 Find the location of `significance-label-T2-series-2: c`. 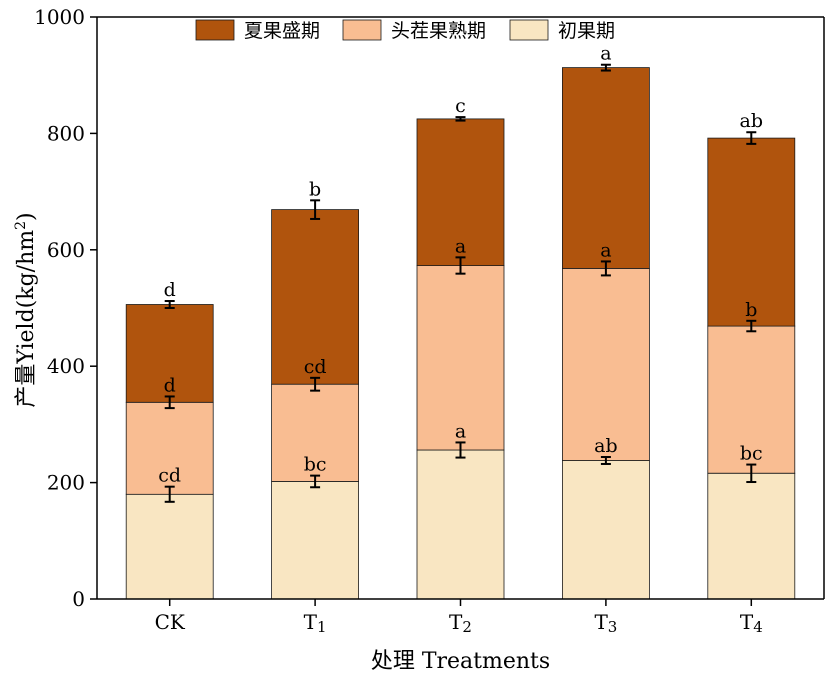

significance-label-T2-series-2: c is located at coordinates (460, 106).